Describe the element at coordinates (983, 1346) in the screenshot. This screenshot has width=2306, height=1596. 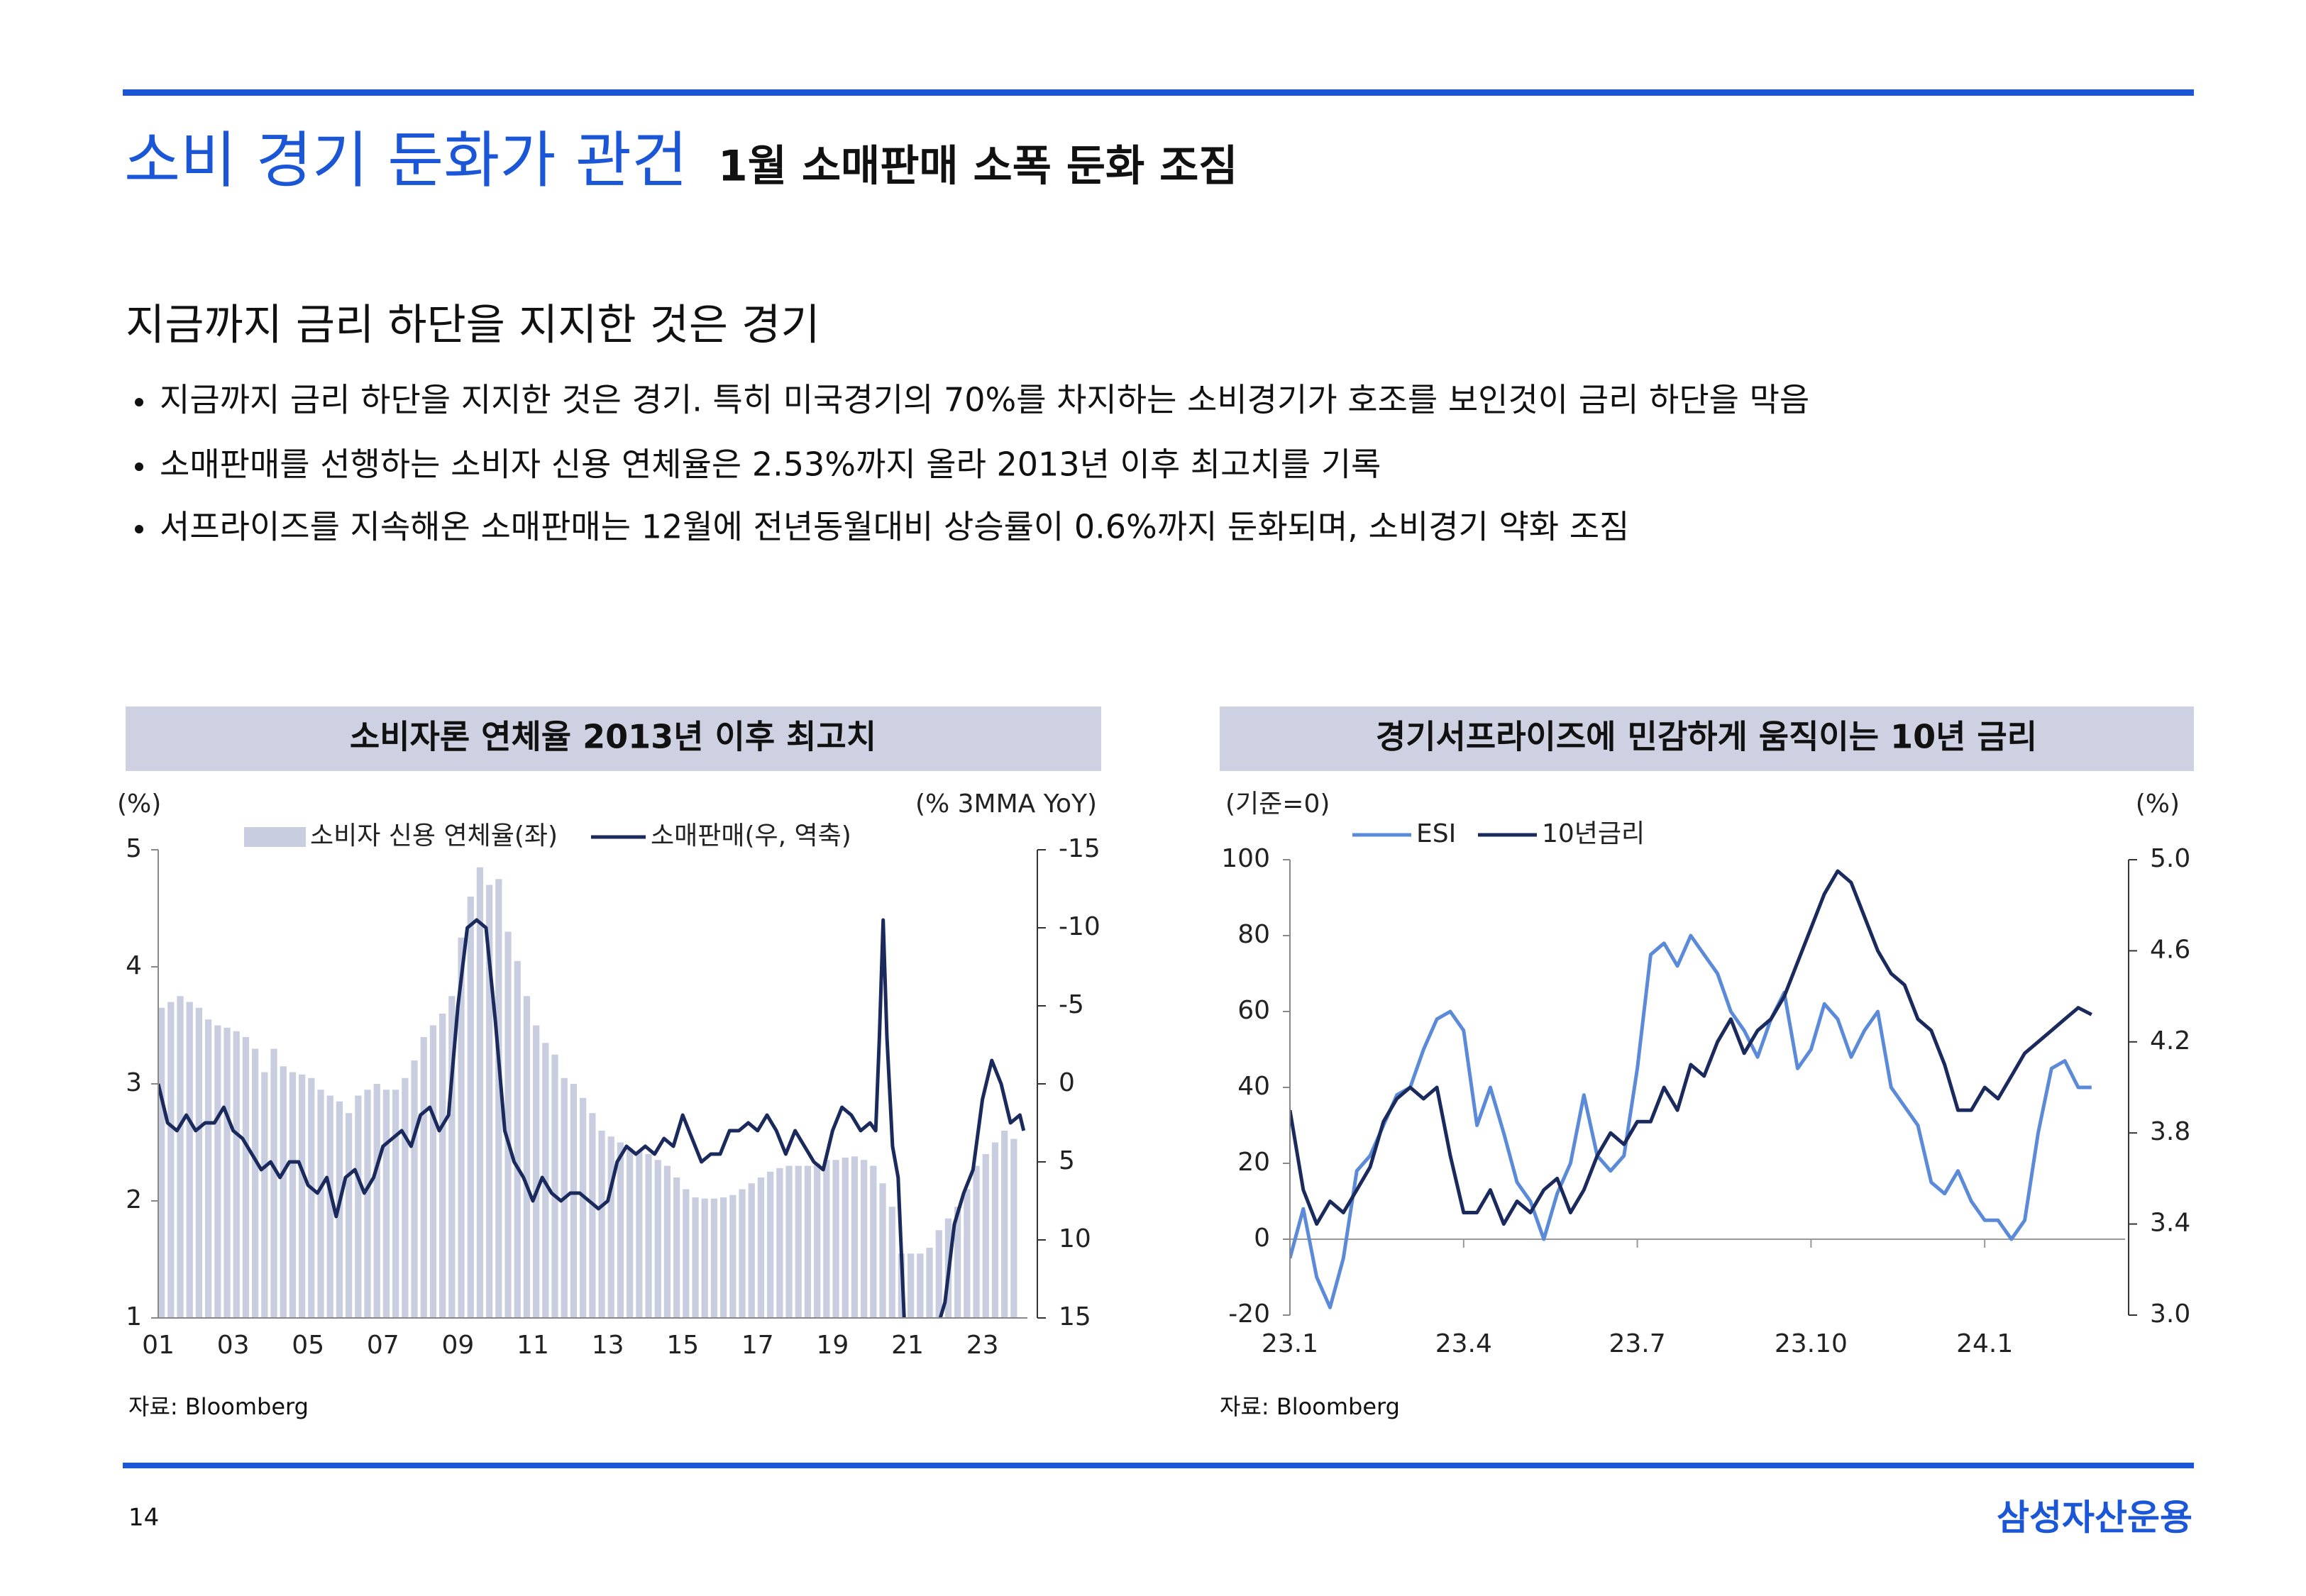
I see `x-tick-label: 23` at that location.